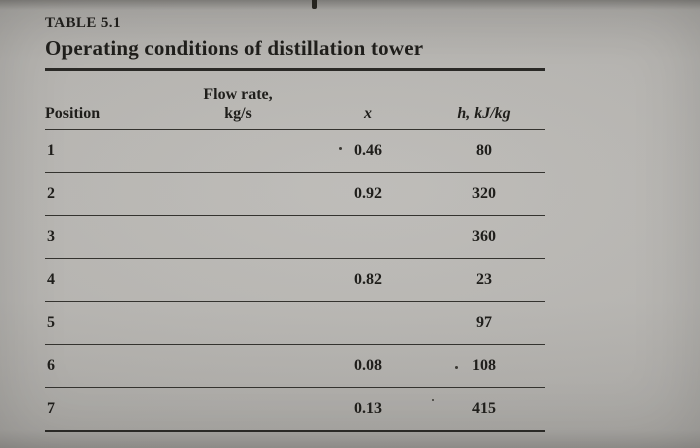 The width and height of the screenshot is (700, 448). What do you see at coordinates (238, 113) in the screenshot?
I see `col-header-flow-rate-line2: kg/s` at bounding box center [238, 113].